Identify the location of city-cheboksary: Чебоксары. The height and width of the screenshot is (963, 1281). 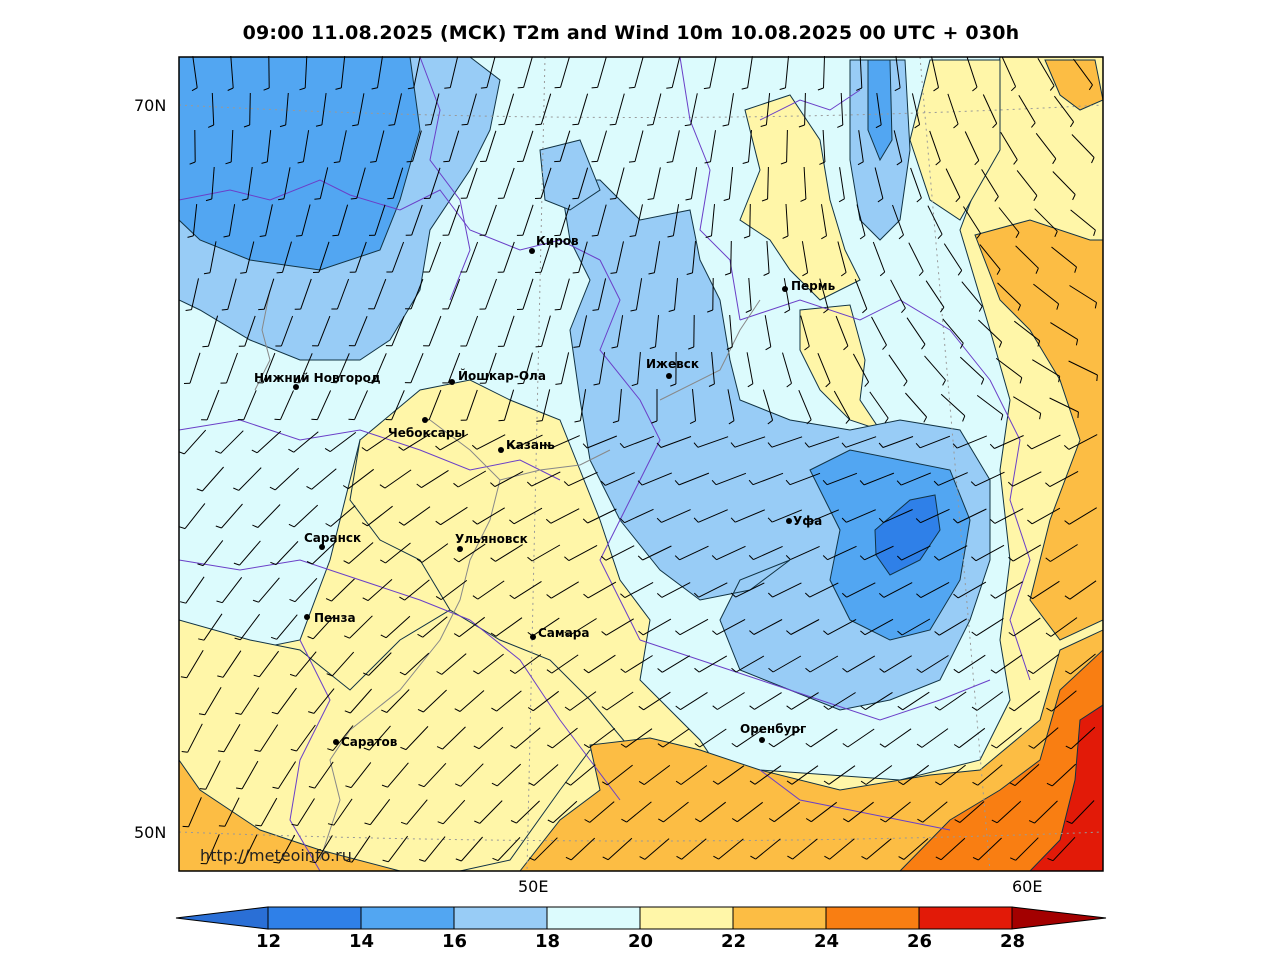
(426, 428).